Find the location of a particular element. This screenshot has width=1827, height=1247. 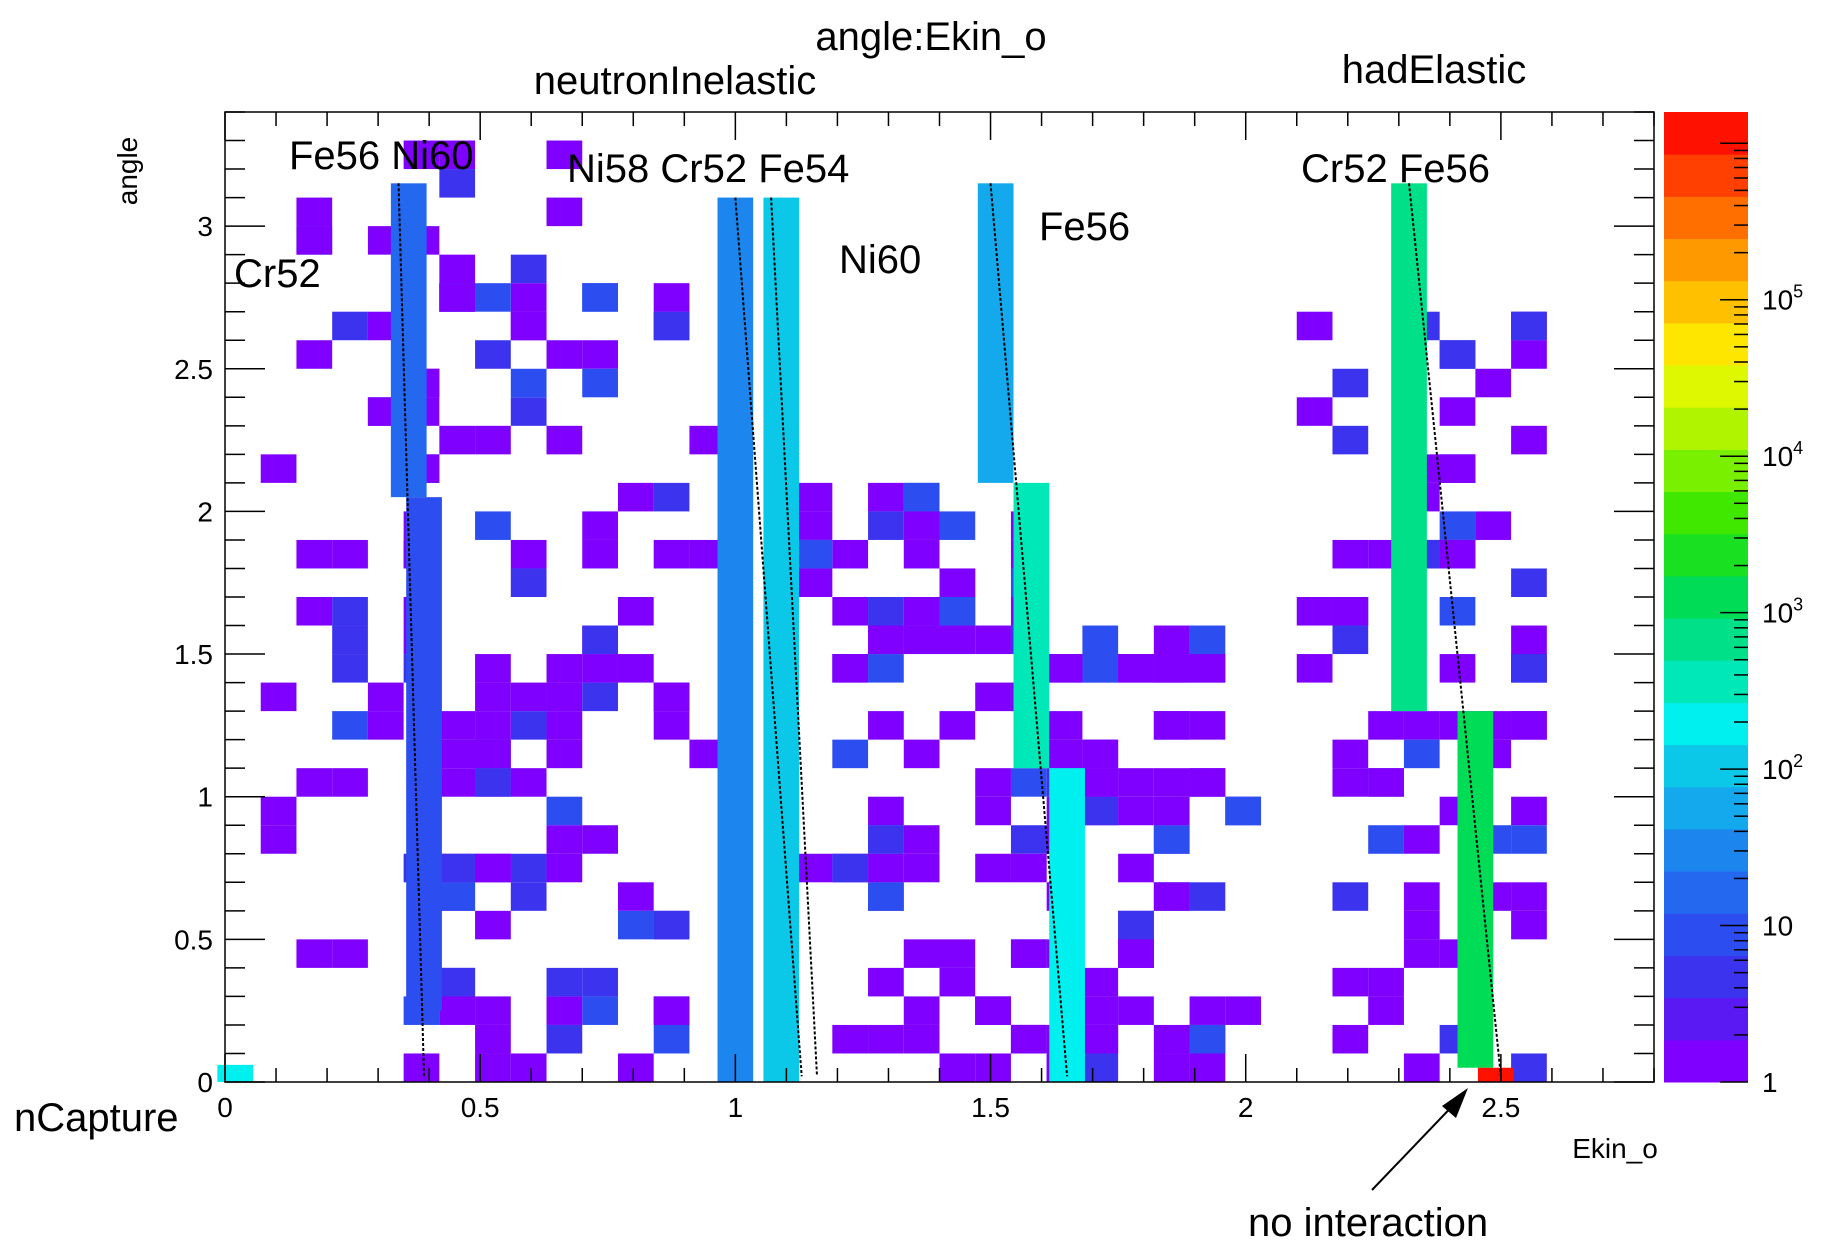

color-scale-label: 1 is located at coordinates (1770, 1082).